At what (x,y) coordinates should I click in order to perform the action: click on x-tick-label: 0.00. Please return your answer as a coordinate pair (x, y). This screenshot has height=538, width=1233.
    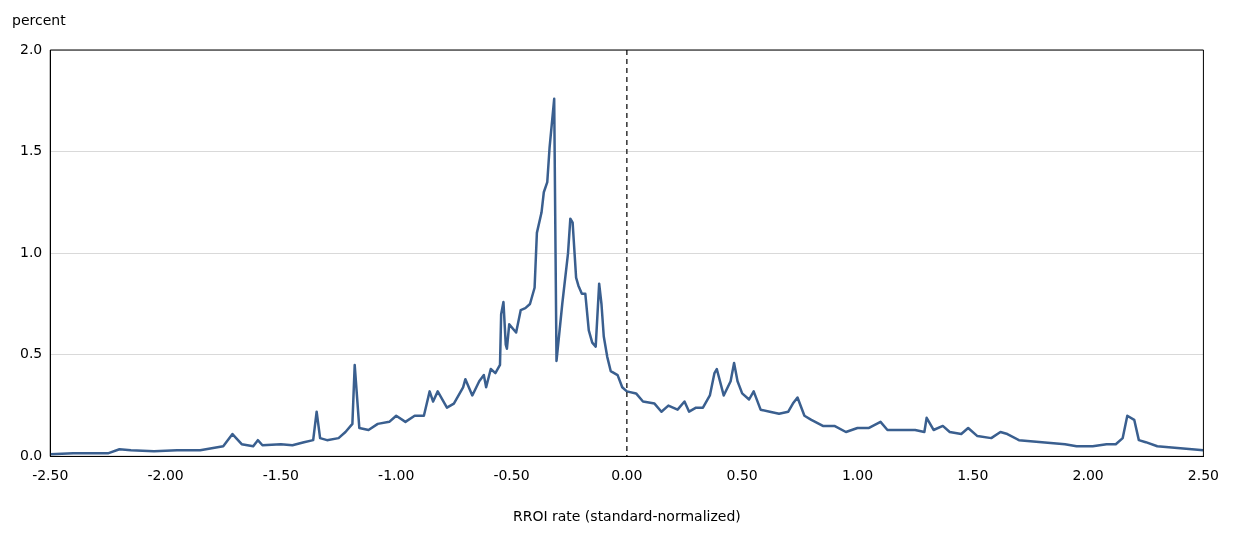
    Looking at the image, I should click on (627, 475).